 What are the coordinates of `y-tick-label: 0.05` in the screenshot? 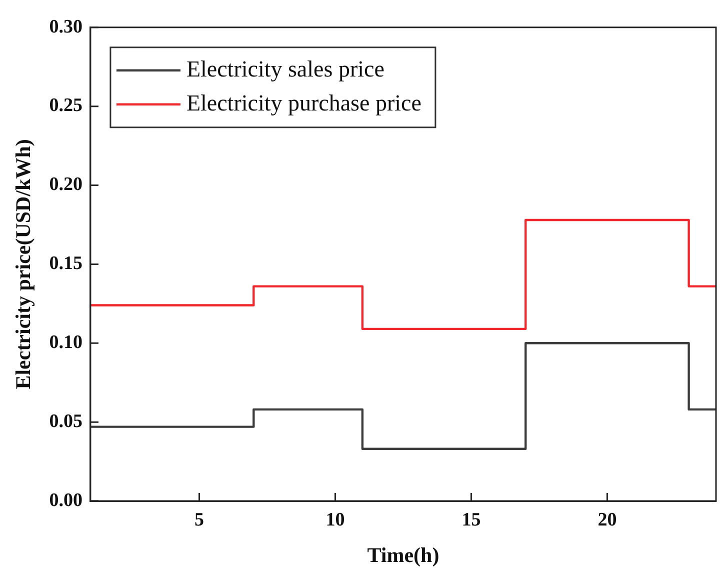 It's located at (65, 421).